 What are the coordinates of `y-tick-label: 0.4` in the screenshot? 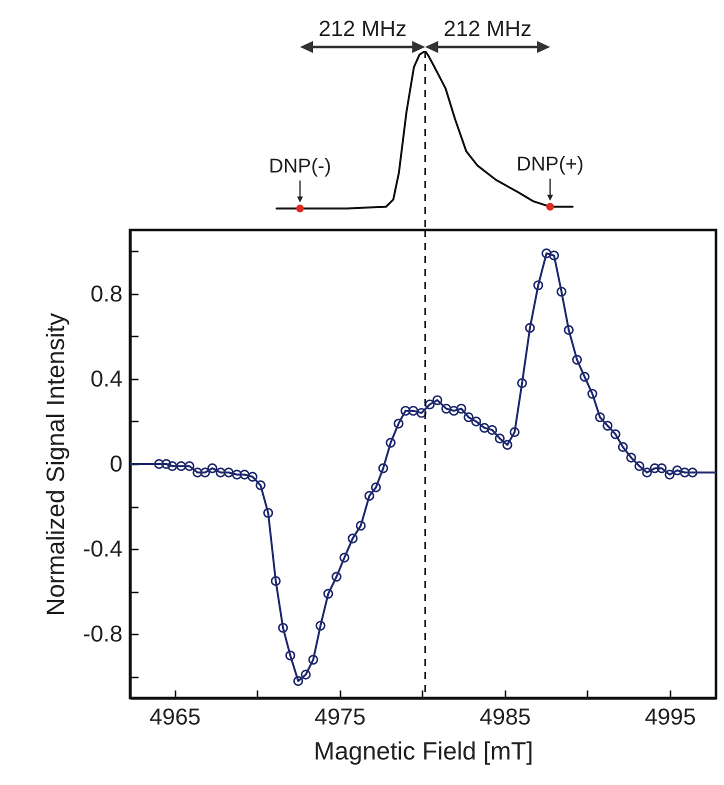 It's located at (106, 378).